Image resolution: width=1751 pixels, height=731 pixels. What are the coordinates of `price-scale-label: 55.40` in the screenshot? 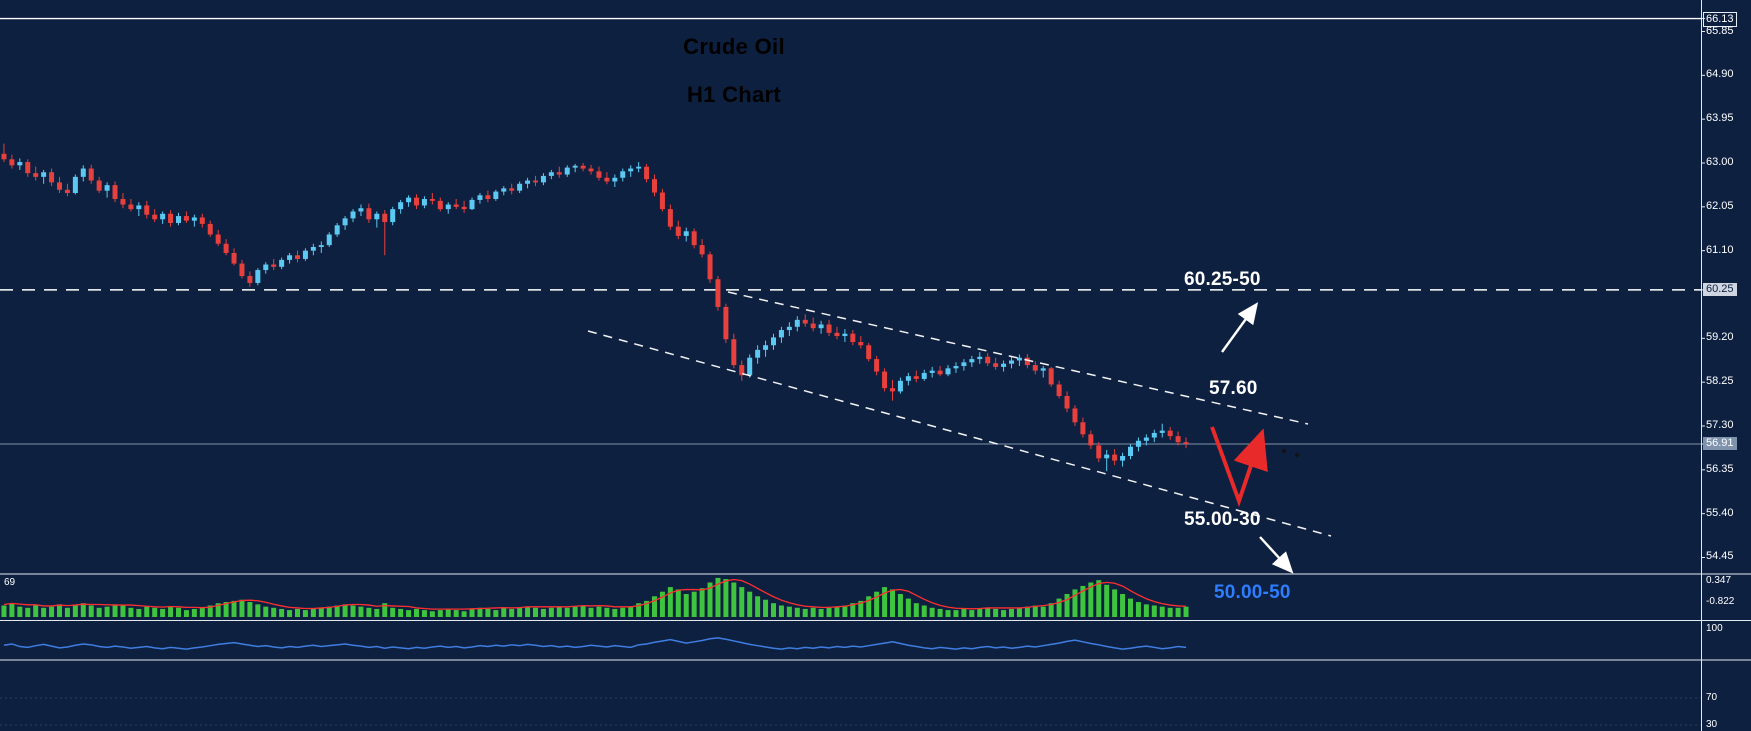 It's located at (1720, 512).